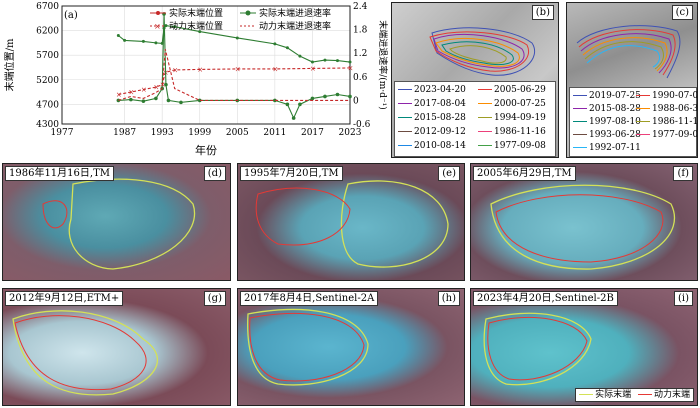 Image resolution: width=700 pixels, height=408 pixels. I want to click on y-tick-label-left: 4300, so click(47, 125).